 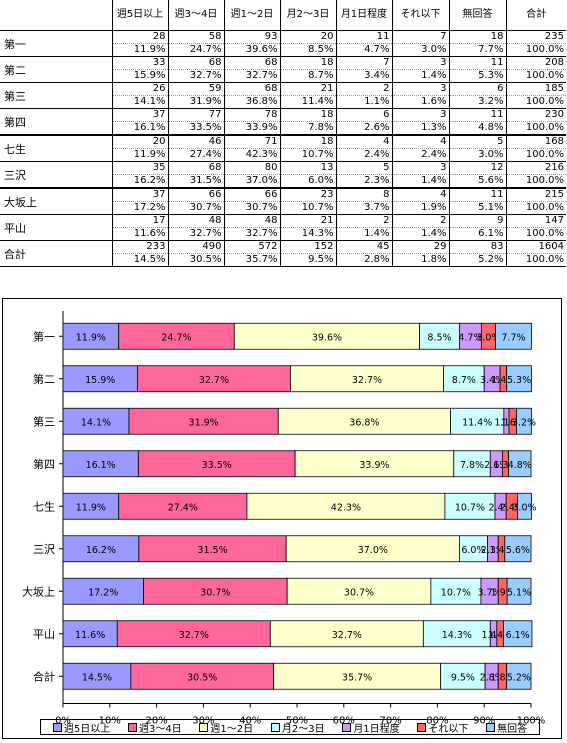 I want to click on data-label: 3.7%, so click(x=490, y=592).